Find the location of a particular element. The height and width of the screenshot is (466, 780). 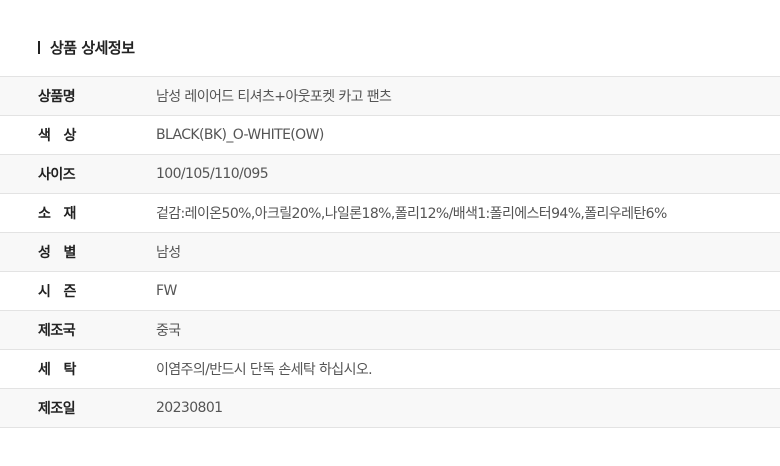

row-label: 제조국 is located at coordinates (57, 331).